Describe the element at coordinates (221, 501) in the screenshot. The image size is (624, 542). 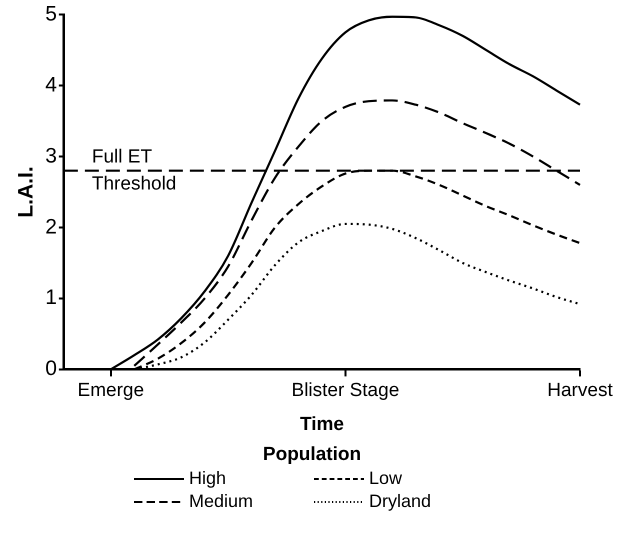
I see `legend-label: Medium` at that location.